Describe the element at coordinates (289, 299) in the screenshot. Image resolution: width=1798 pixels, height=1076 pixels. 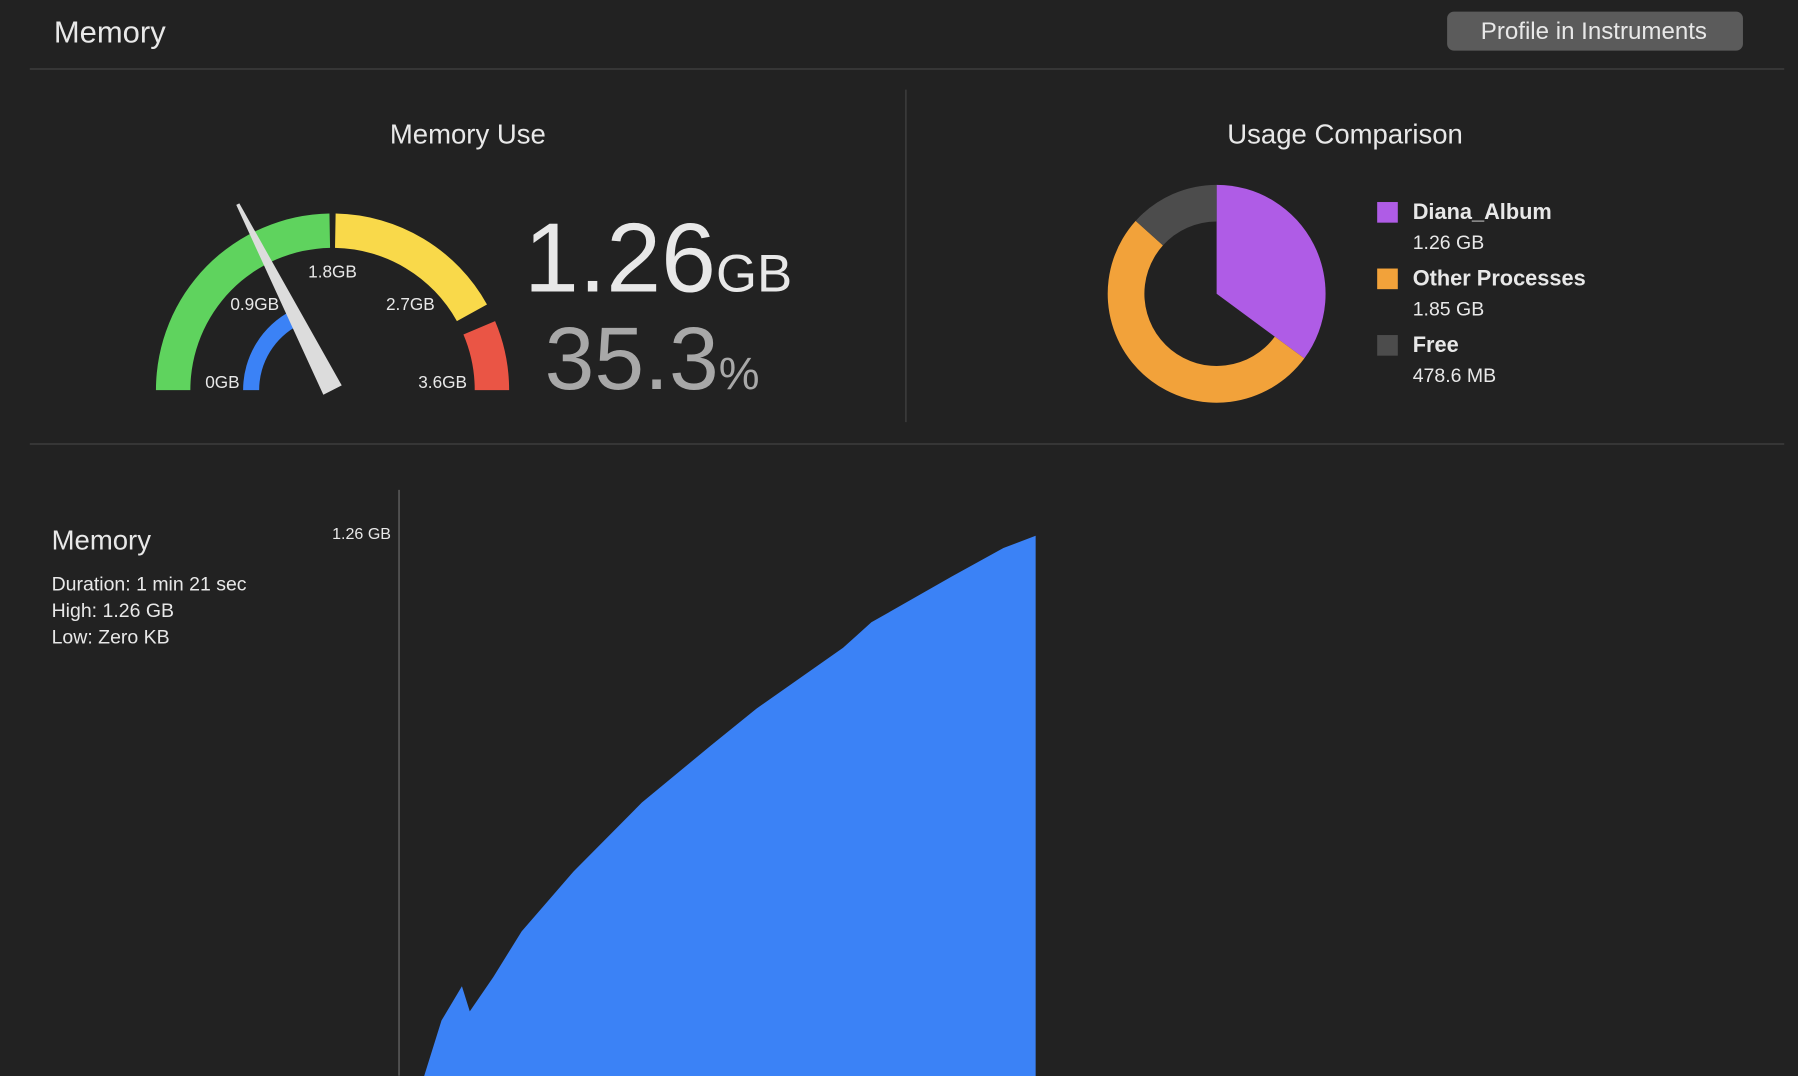
I see `gauge-needle` at that location.